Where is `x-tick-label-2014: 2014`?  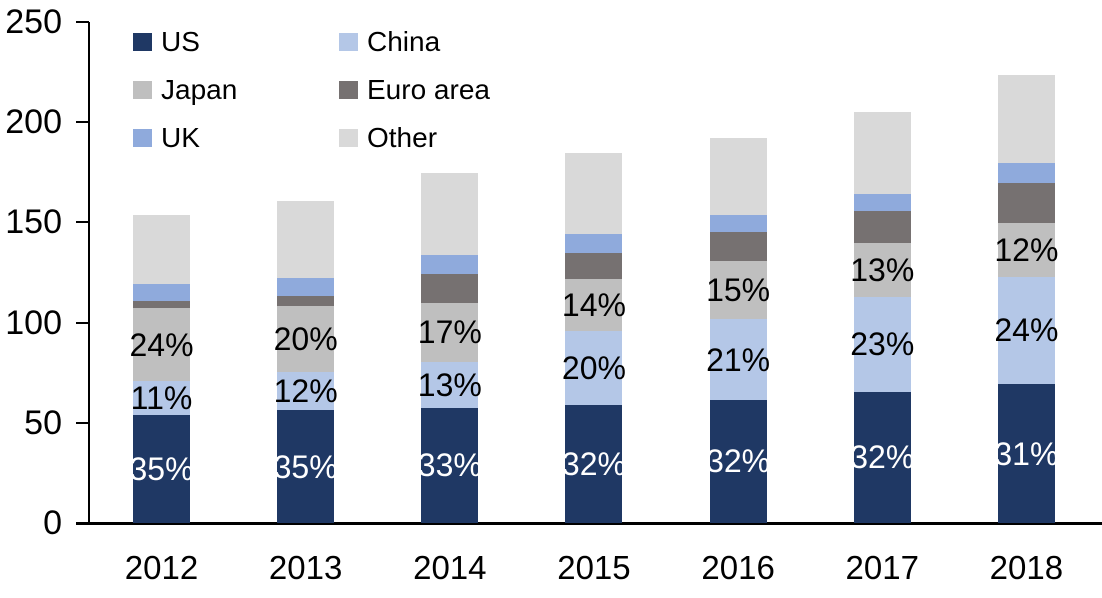 x-tick-label-2014: 2014 is located at coordinates (450, 567).